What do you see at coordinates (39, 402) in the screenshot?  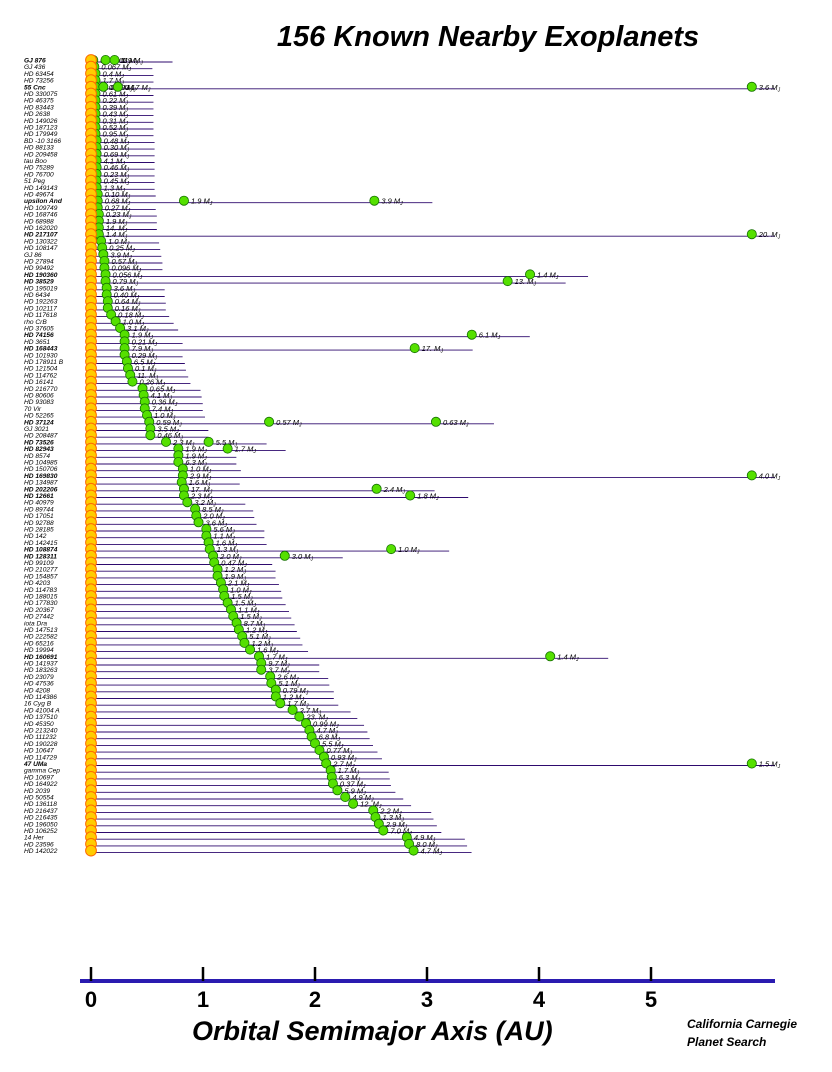 I see `star-name: HD 93083` at bounding box center [39, 402].